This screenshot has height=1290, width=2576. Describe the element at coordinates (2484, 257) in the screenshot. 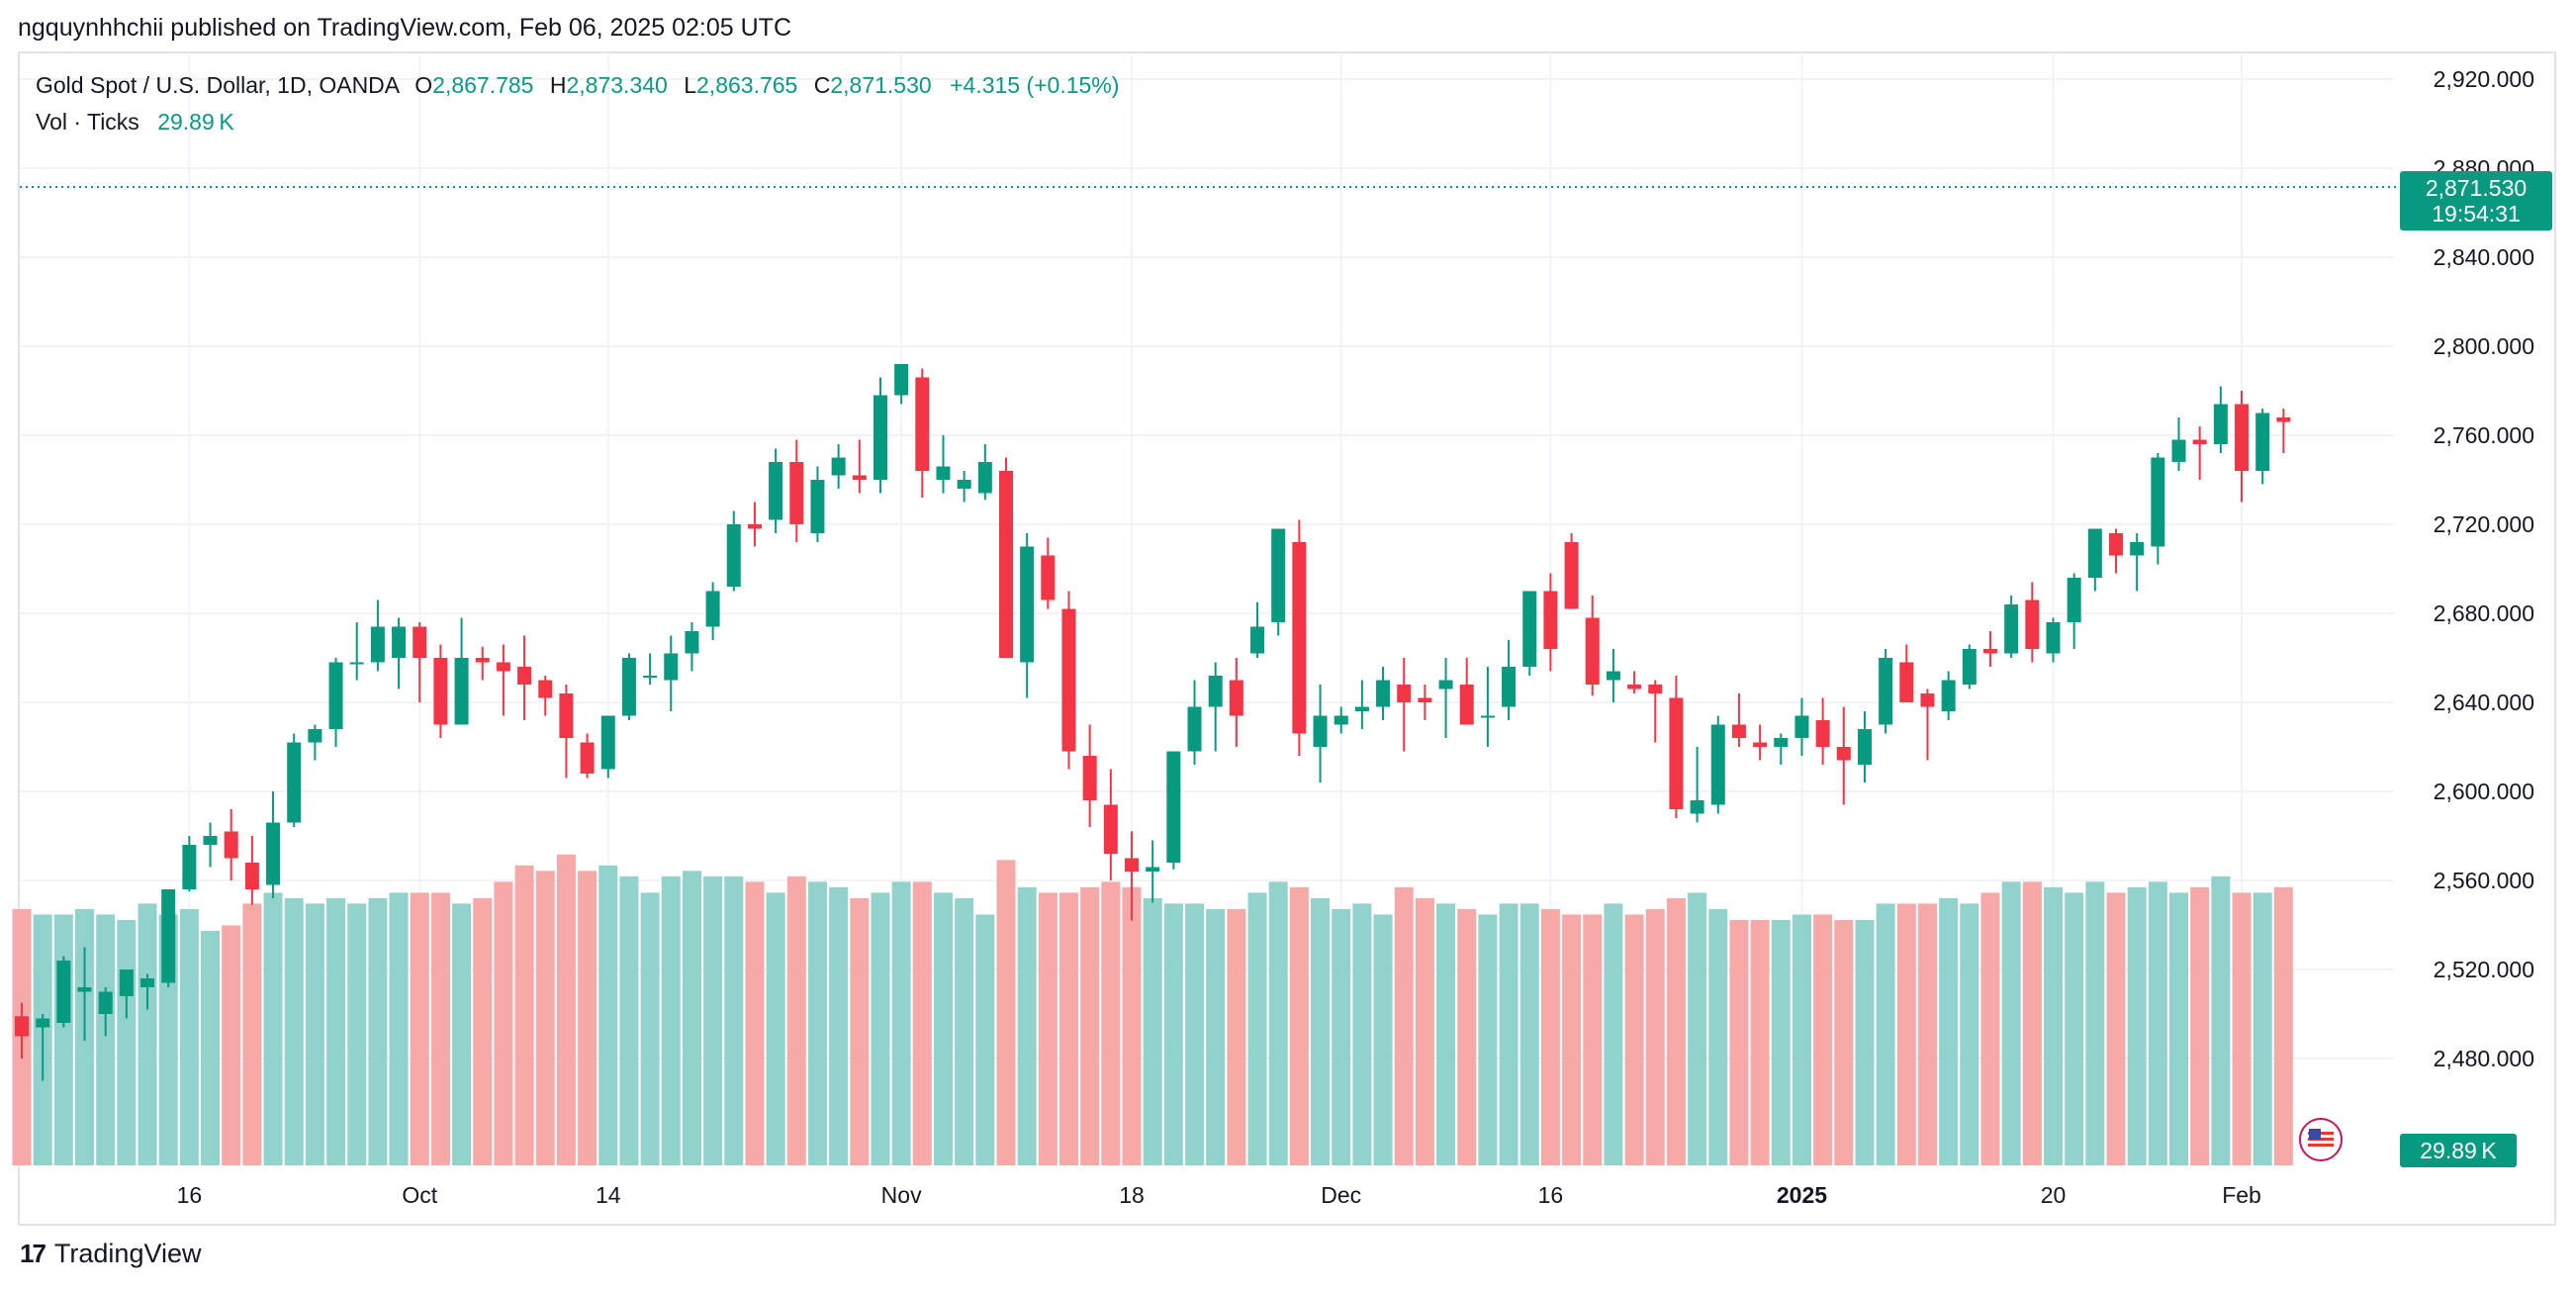

I see `price-tick-label: 2,840.000` at that location.